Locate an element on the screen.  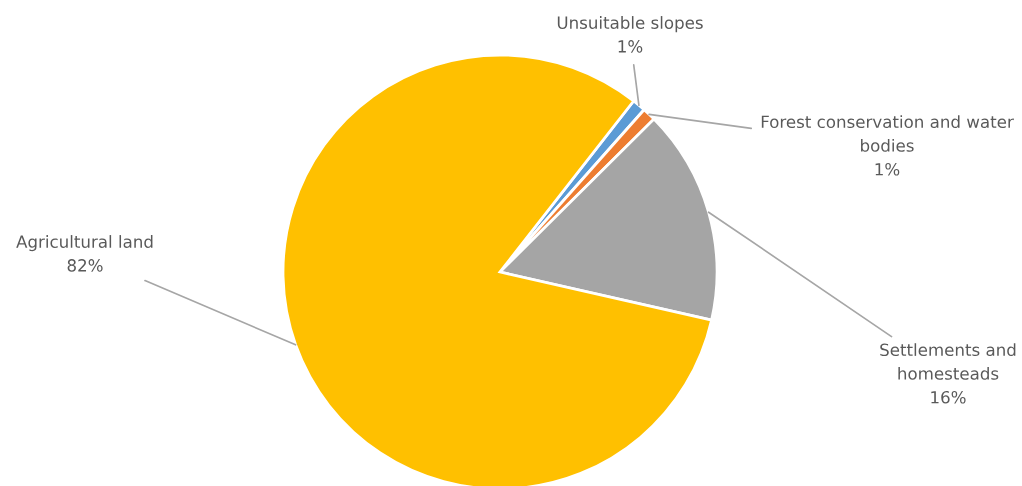
slice-label: Agricultural land is located at coordinates (84, 243).